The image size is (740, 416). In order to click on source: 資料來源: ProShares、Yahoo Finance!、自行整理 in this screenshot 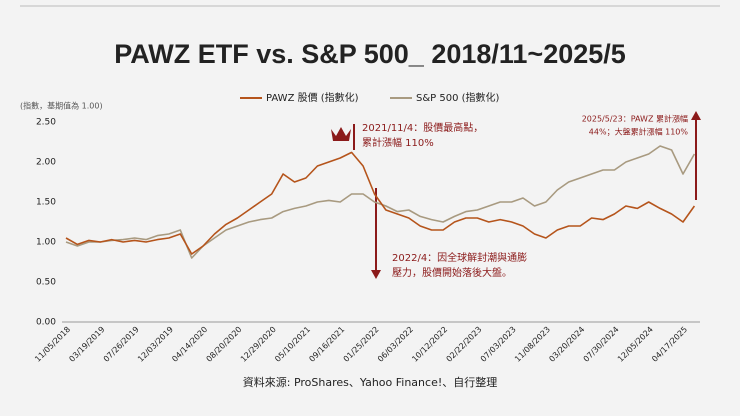, I will do `click(370, 382)`.